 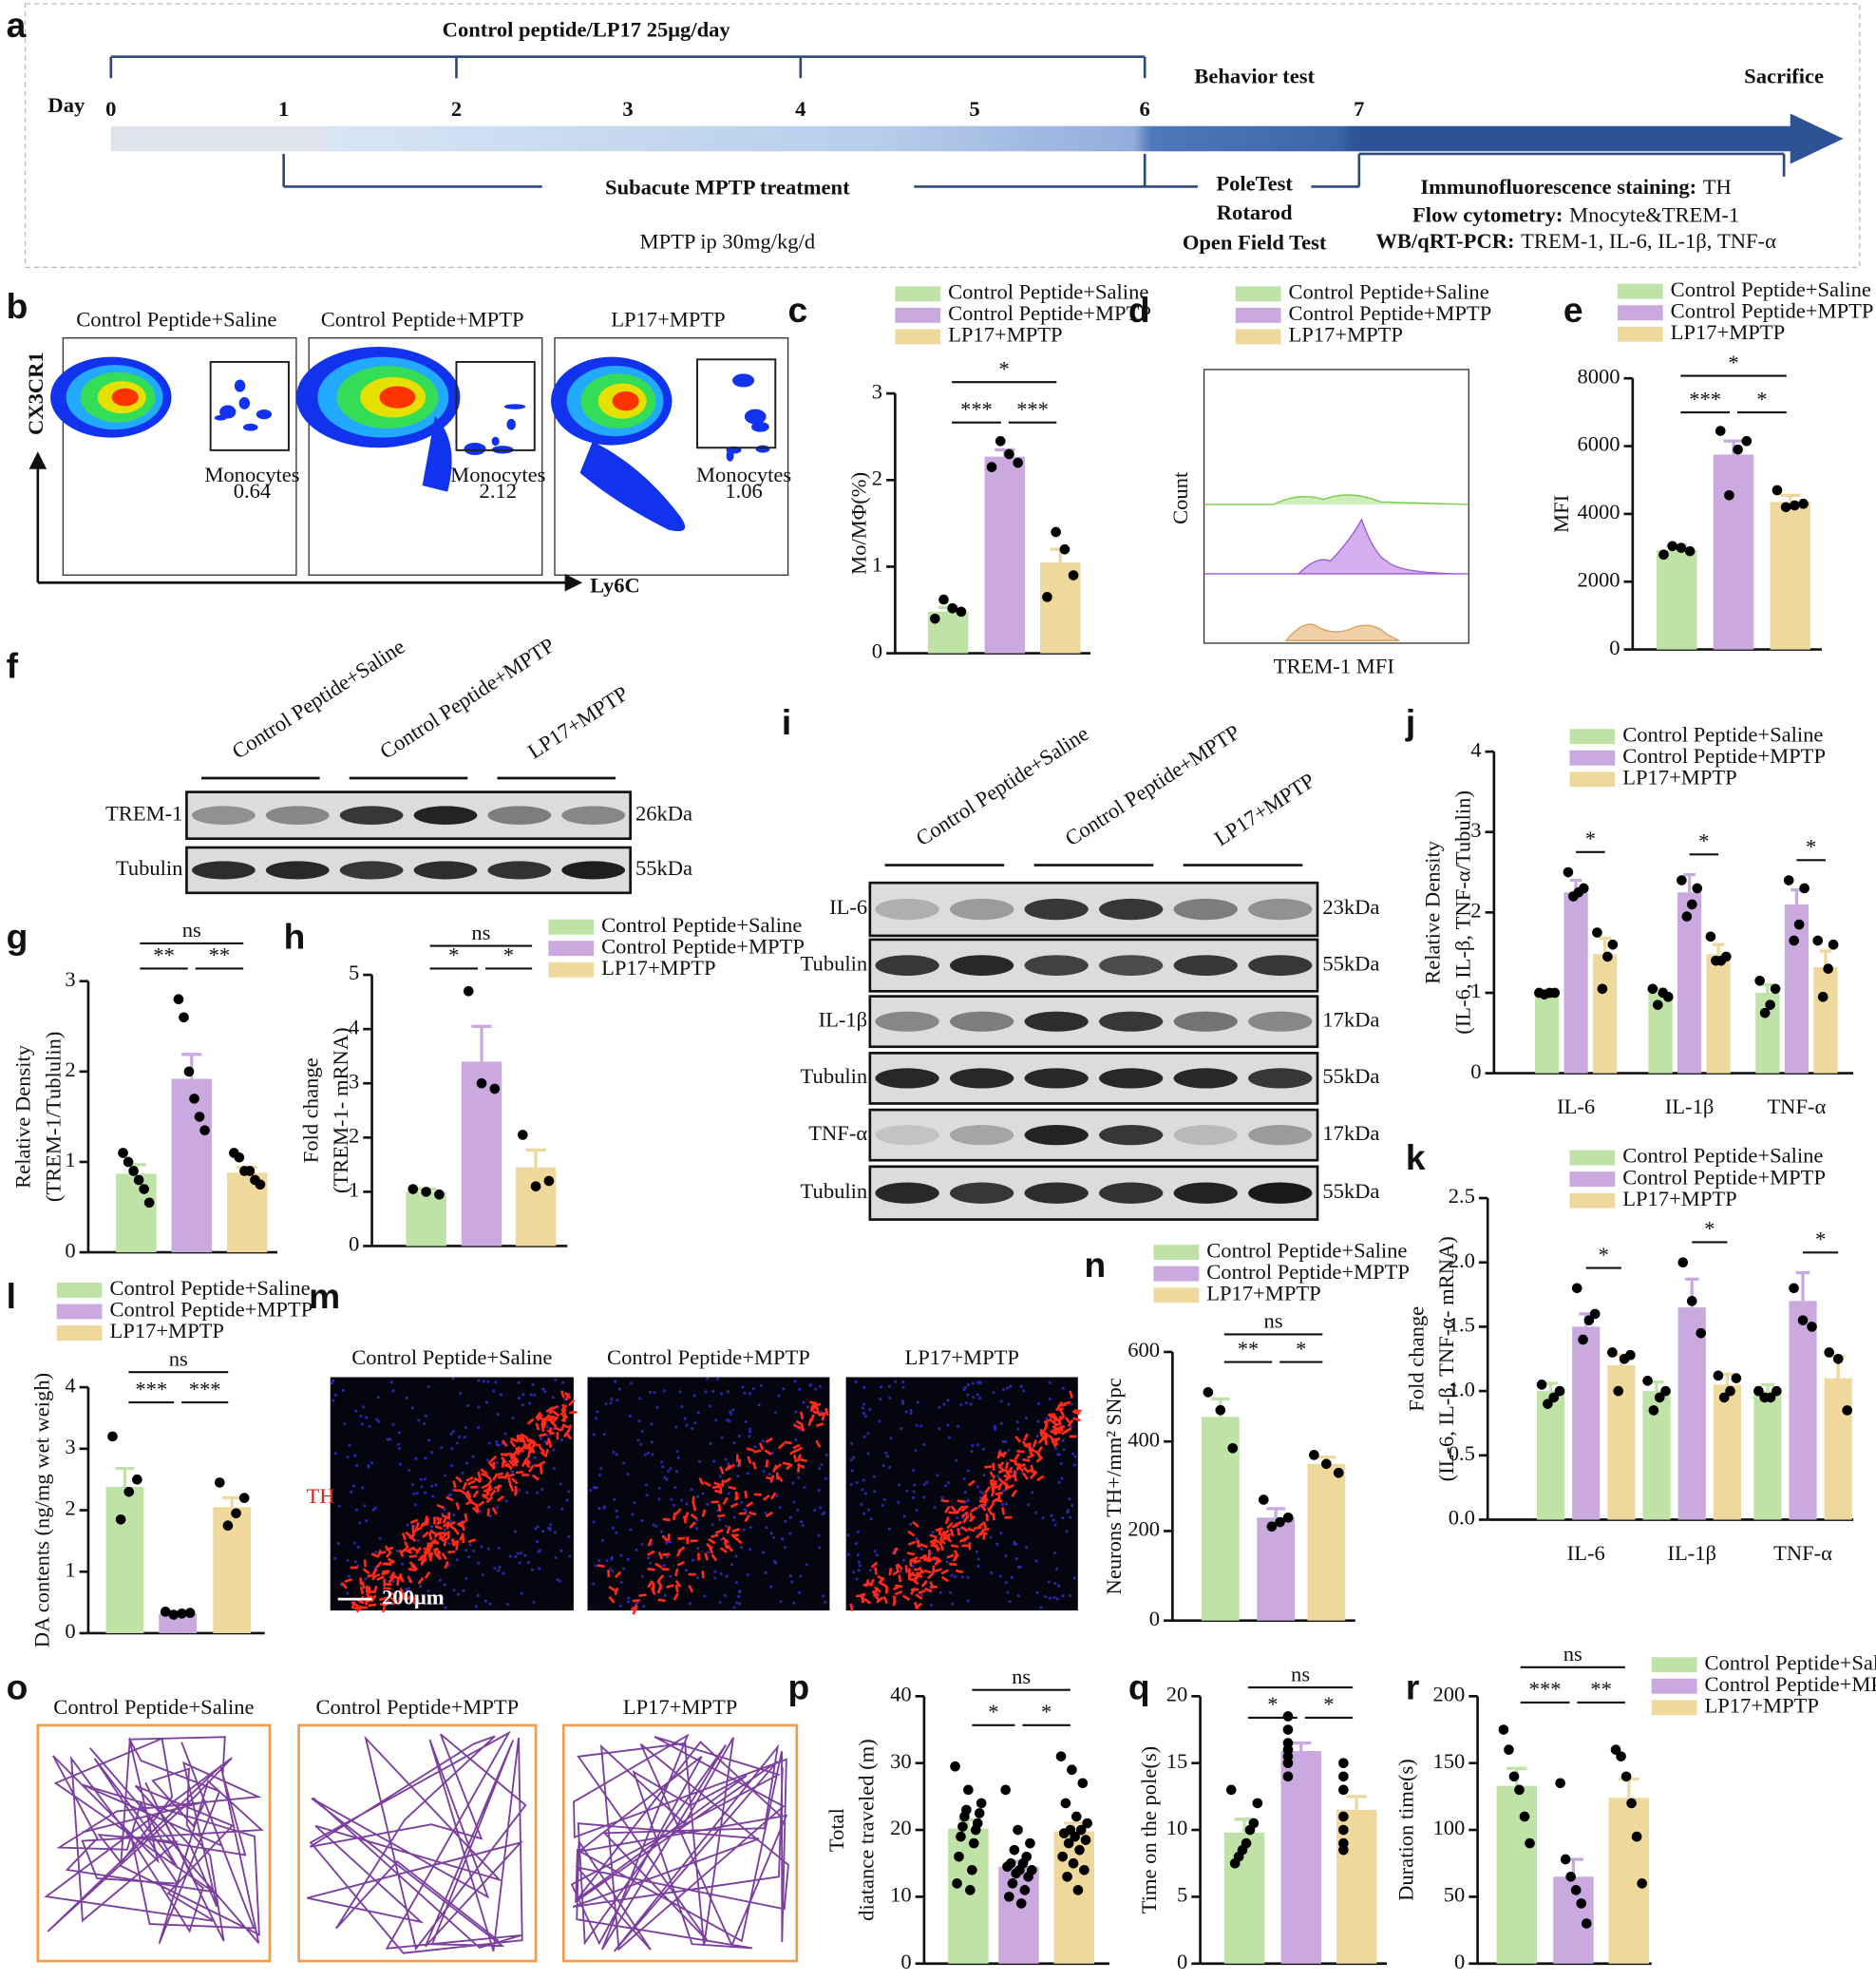 What do you see at coordinates (593, 815) in the screenshot?
I see `blot-band` at bounding box center [593, 815].